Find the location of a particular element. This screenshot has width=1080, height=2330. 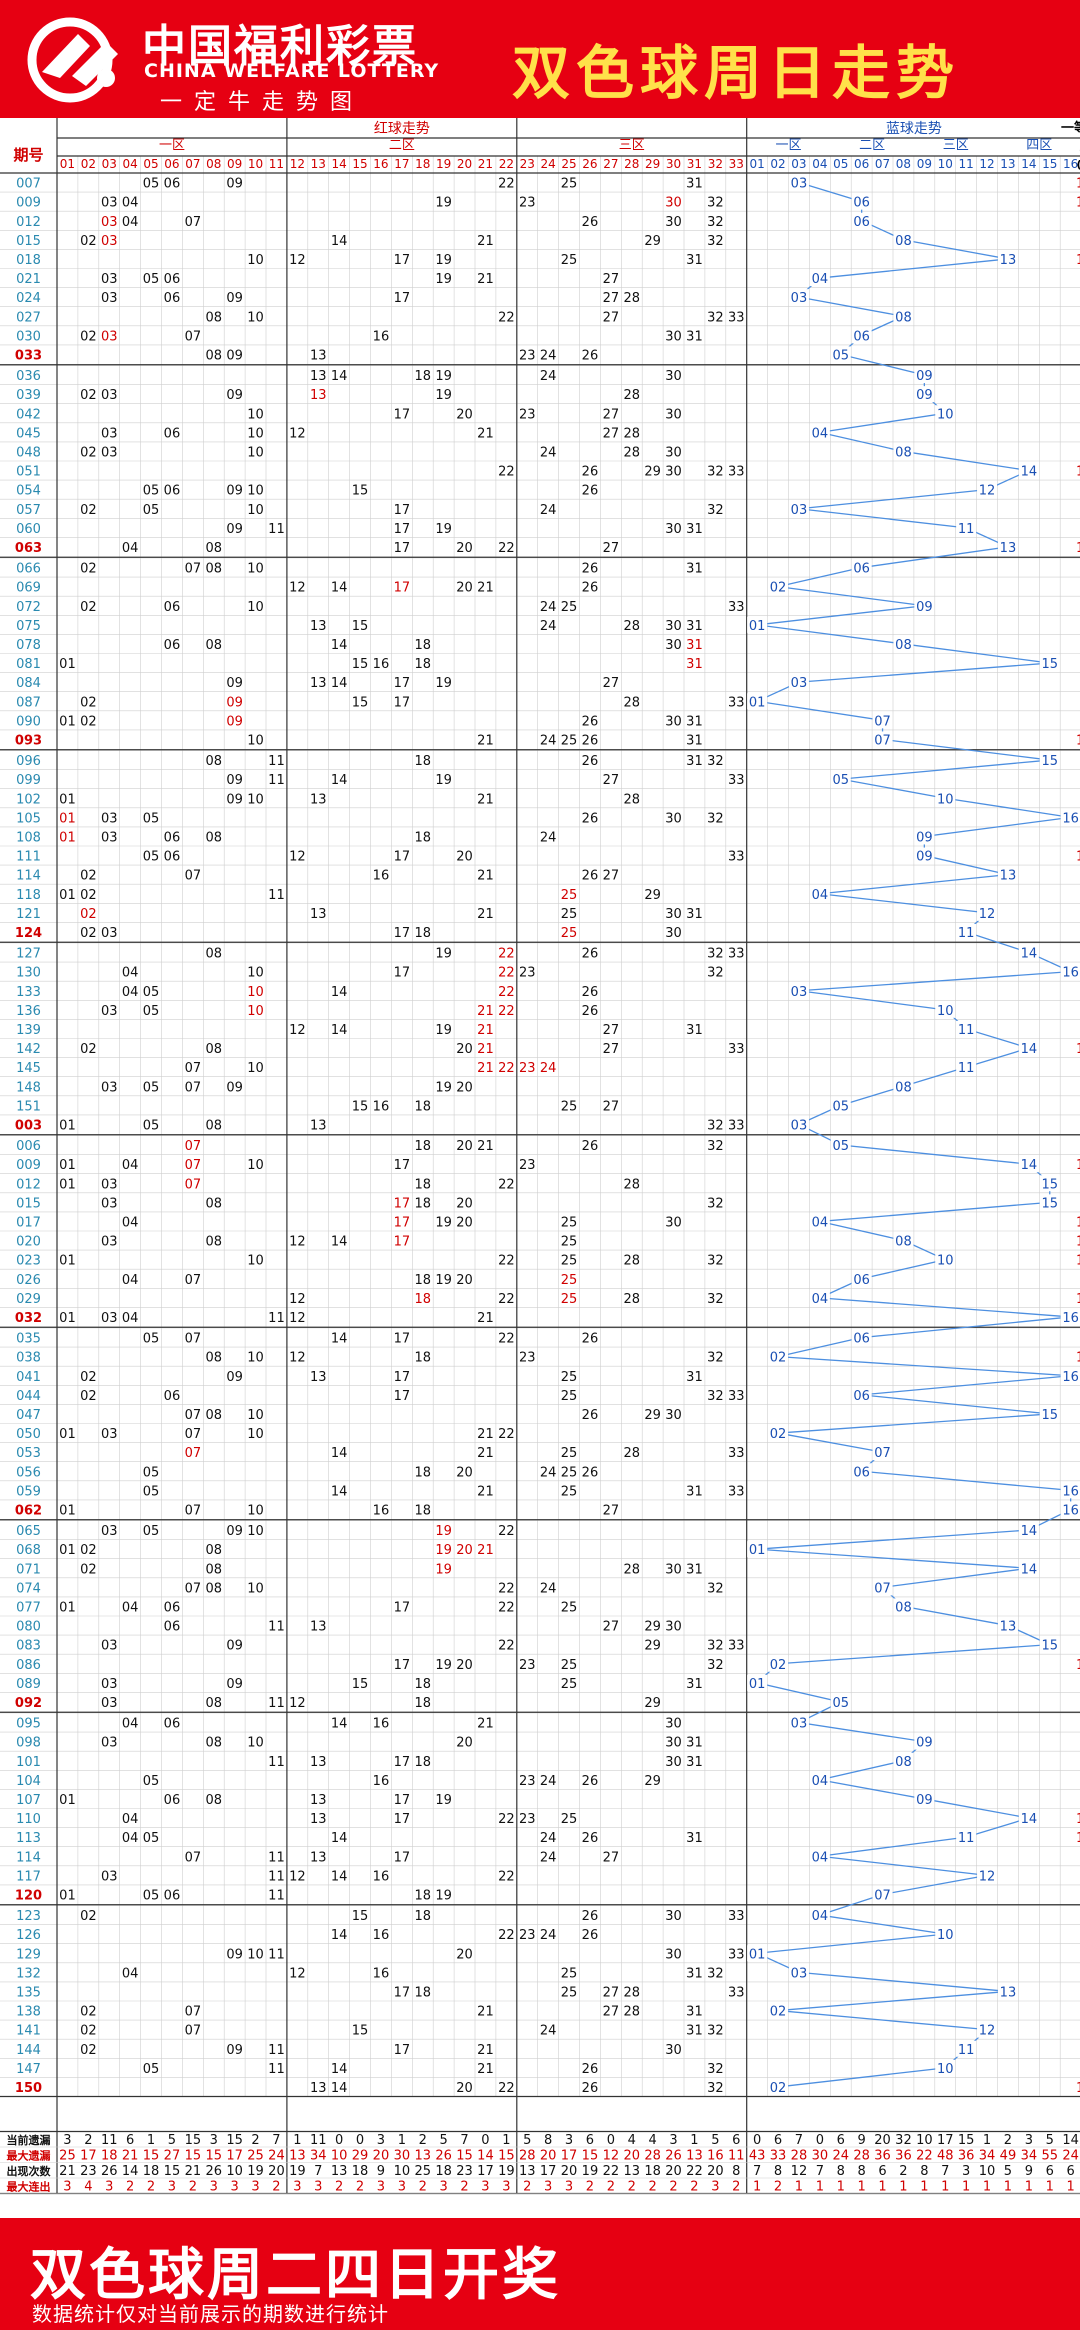

red-ball-number: 27 is located at coordinates (611, 1049).